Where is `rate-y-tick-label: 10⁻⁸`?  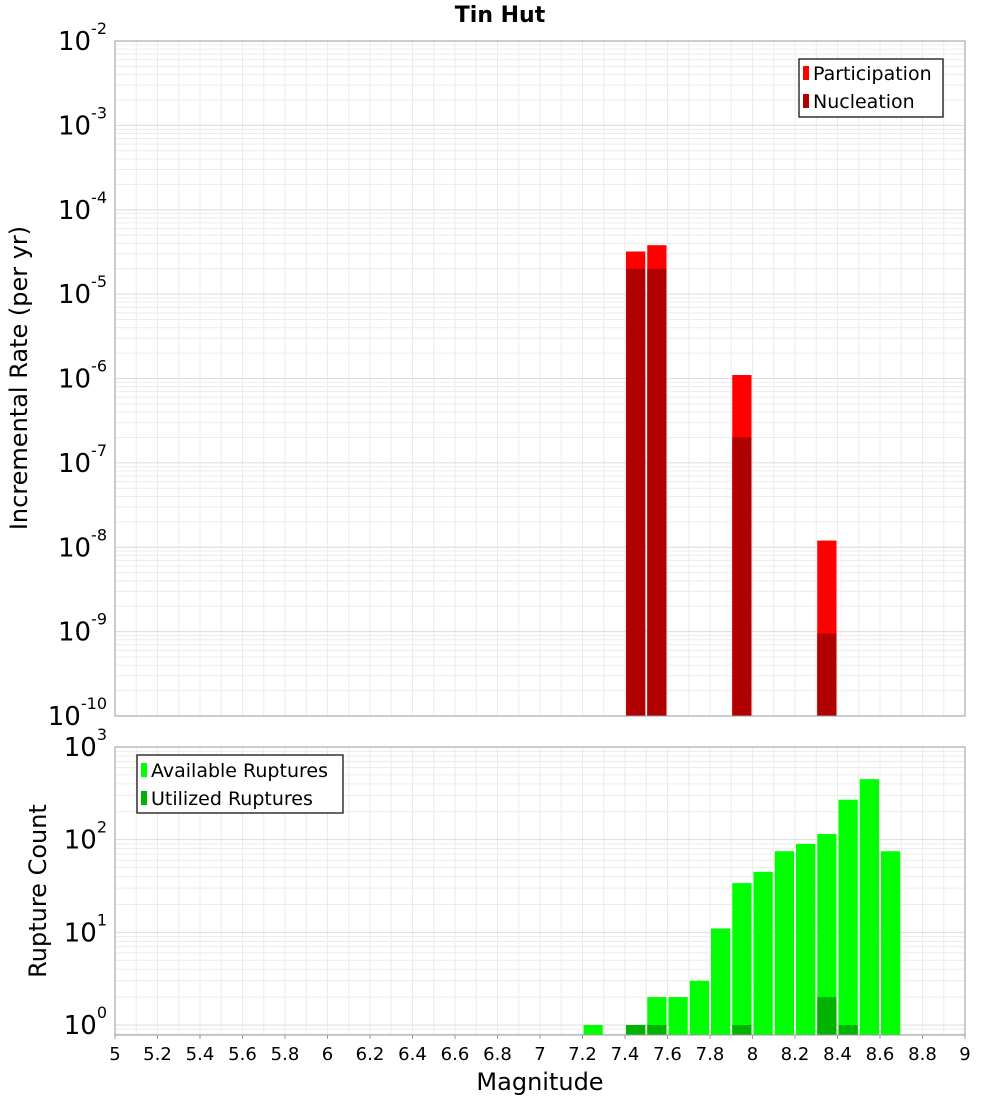
rate-y-tick-label: 10⁻⁸ is located at coordinates (82, 544).